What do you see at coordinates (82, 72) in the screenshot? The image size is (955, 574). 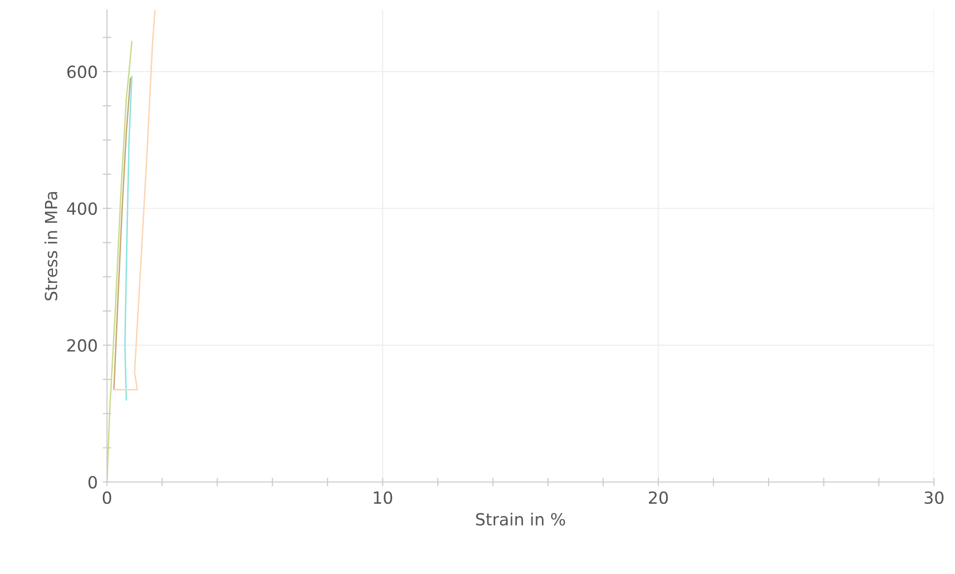 I see `y-tick-label: 600` at bounding box center [82, 72].